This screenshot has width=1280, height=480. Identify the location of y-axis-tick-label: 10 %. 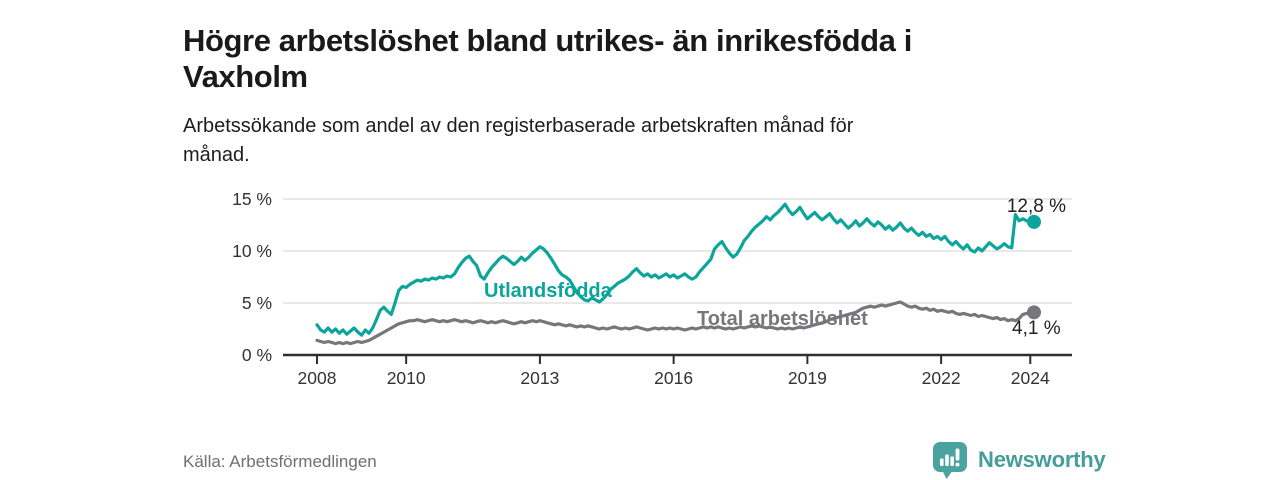
(252, 251).